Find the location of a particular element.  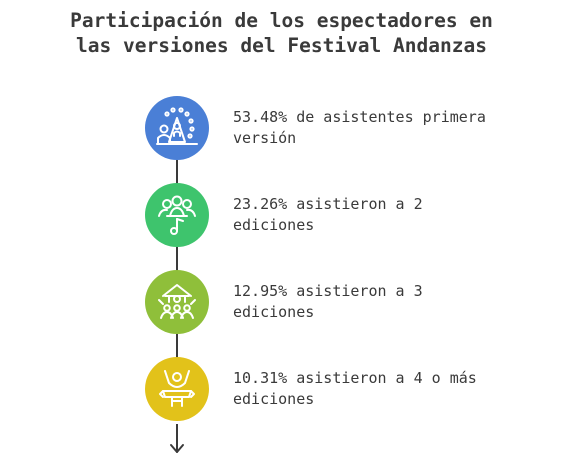

step-4-text-line-1: 10.31% asistieron a 4 o más is located at coordinates (355, 378).